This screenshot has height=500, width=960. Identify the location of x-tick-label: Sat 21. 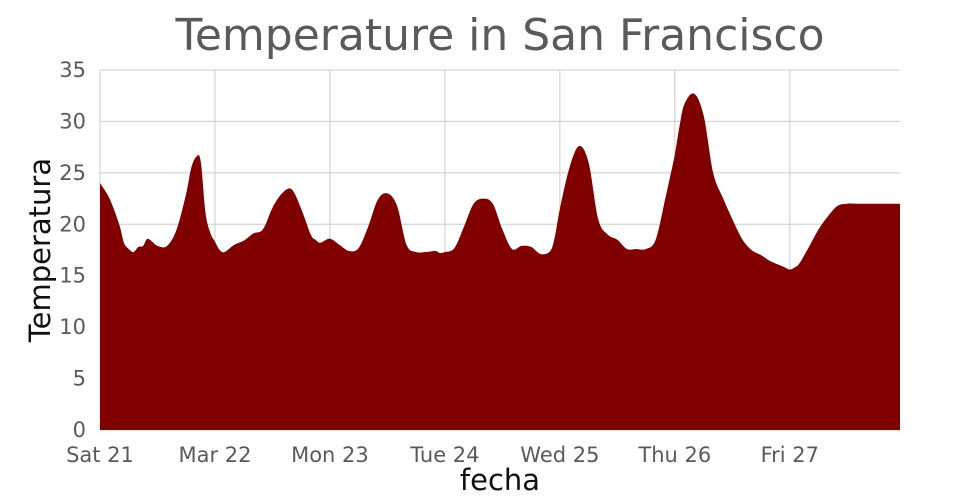
(100, 455).